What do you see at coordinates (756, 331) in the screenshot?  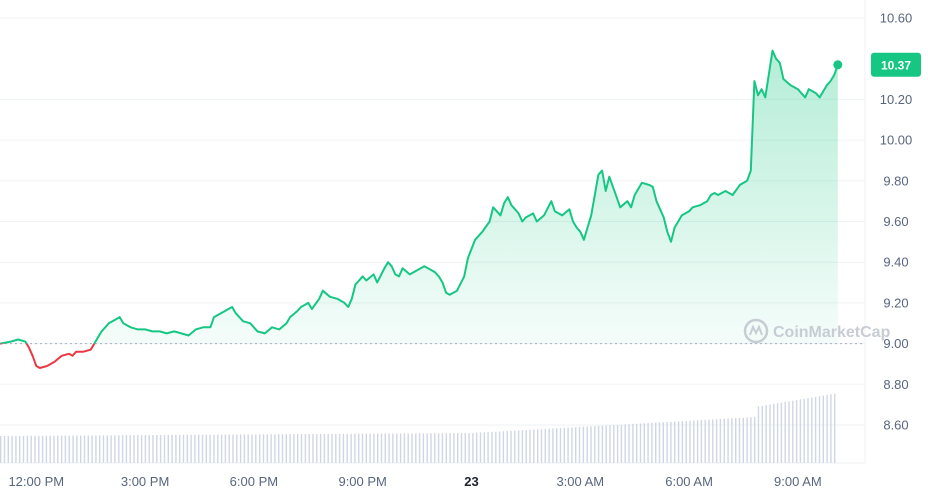 I see `coinmarketcap-logo-icon` at bounding box center [756, 331].